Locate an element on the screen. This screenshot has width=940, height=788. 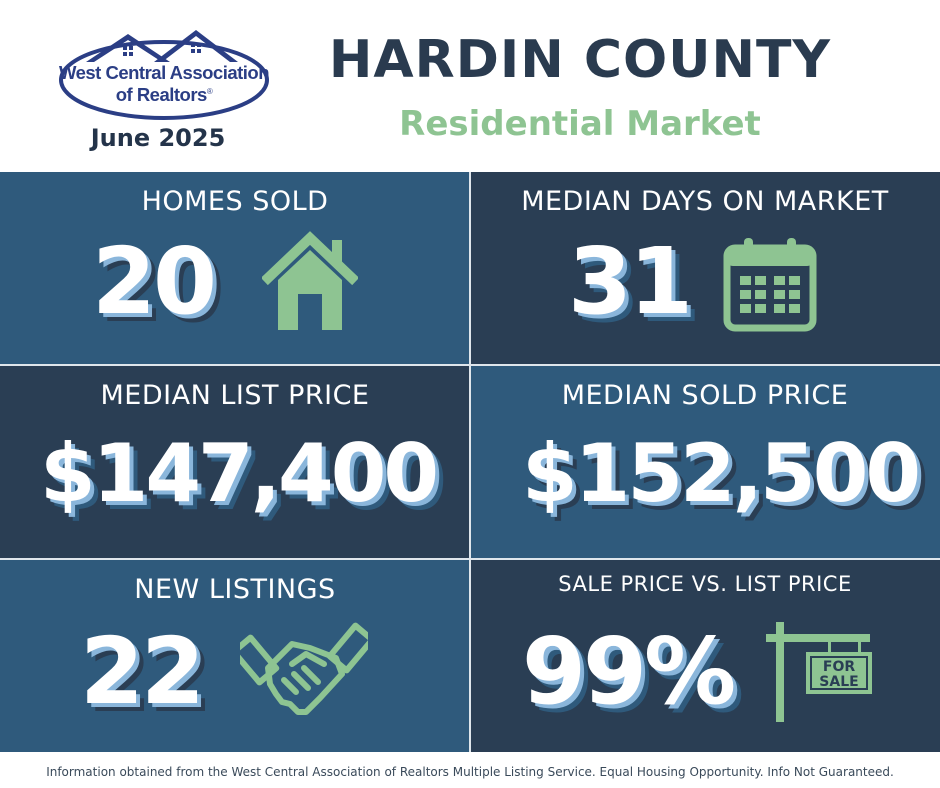
association-logo: West Central Association of Realtors® is located at coordinates (164, 76).